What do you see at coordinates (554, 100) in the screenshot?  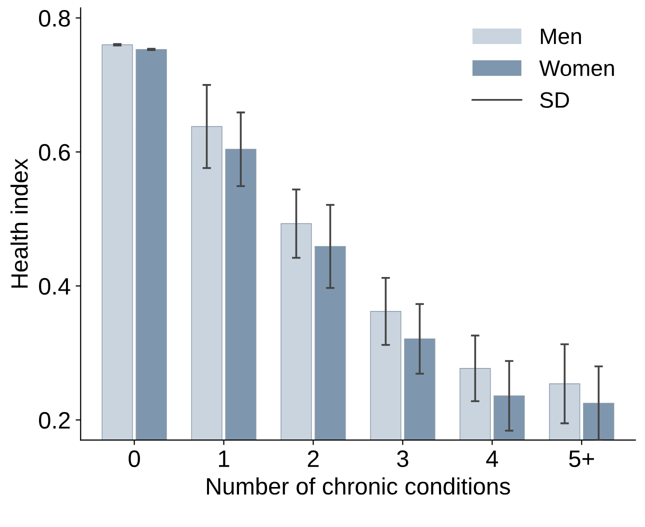 I see `annotation: SD` at bounding box center [554, 100].